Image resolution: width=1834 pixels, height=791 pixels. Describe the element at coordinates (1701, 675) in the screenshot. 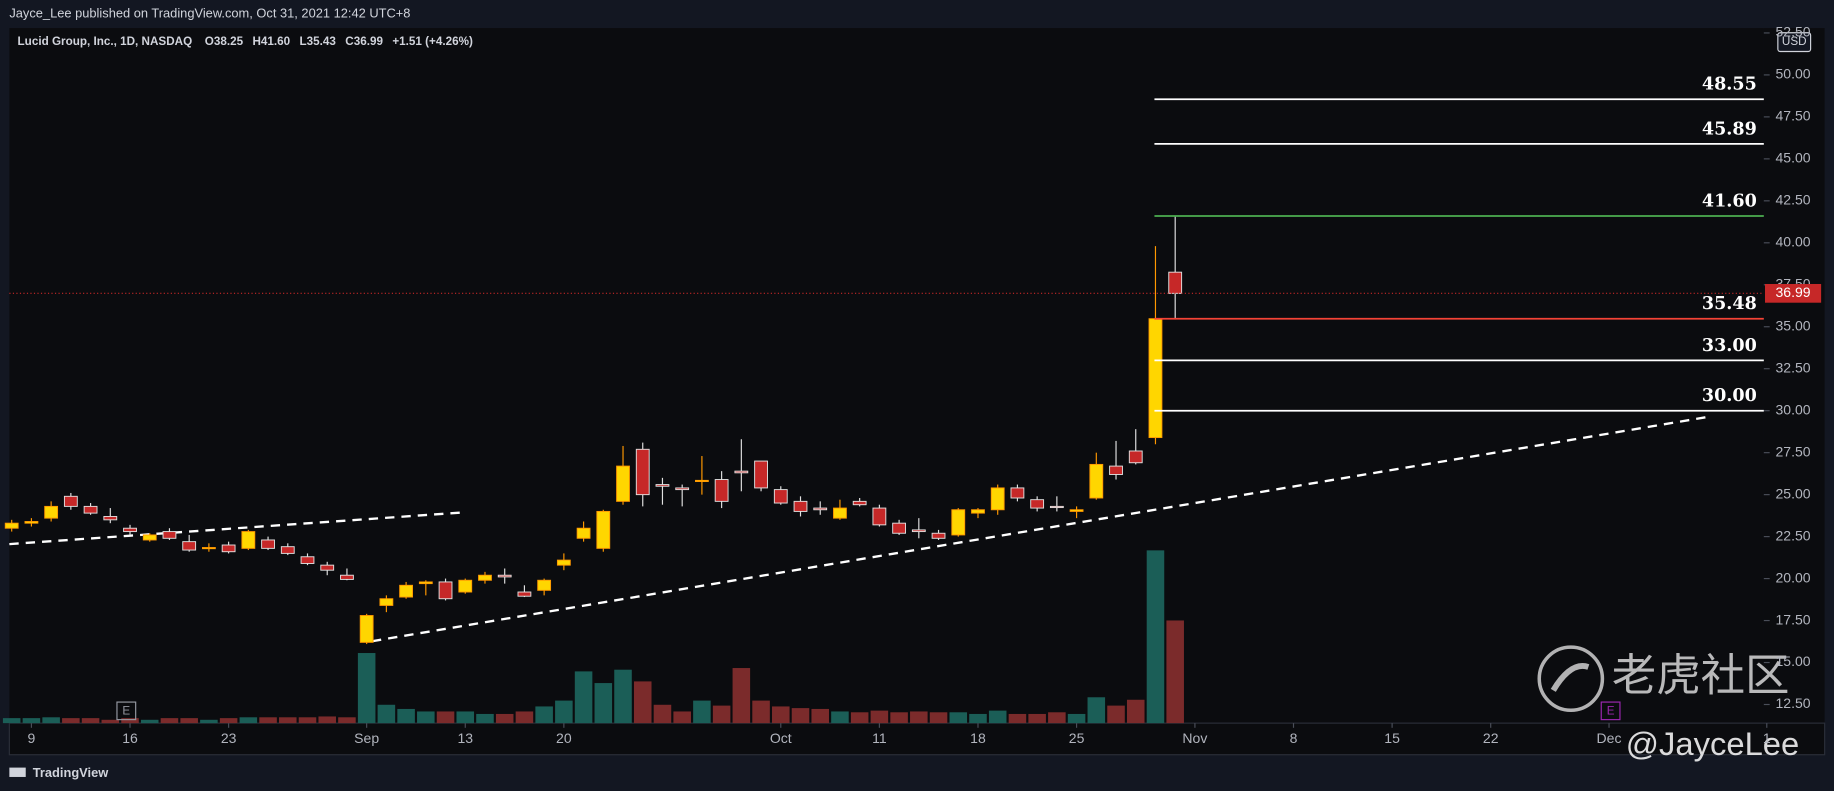

I see `watermark-text: 老虎社区` at that location.